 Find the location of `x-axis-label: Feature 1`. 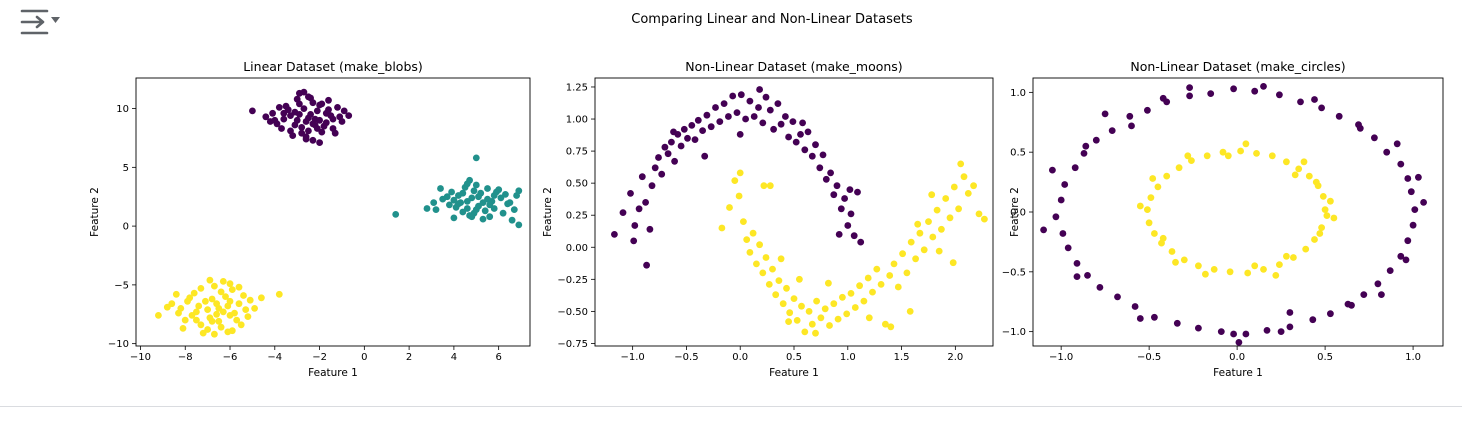

x-axis-label: Feature 1 is located at coordinates (1238, 373).